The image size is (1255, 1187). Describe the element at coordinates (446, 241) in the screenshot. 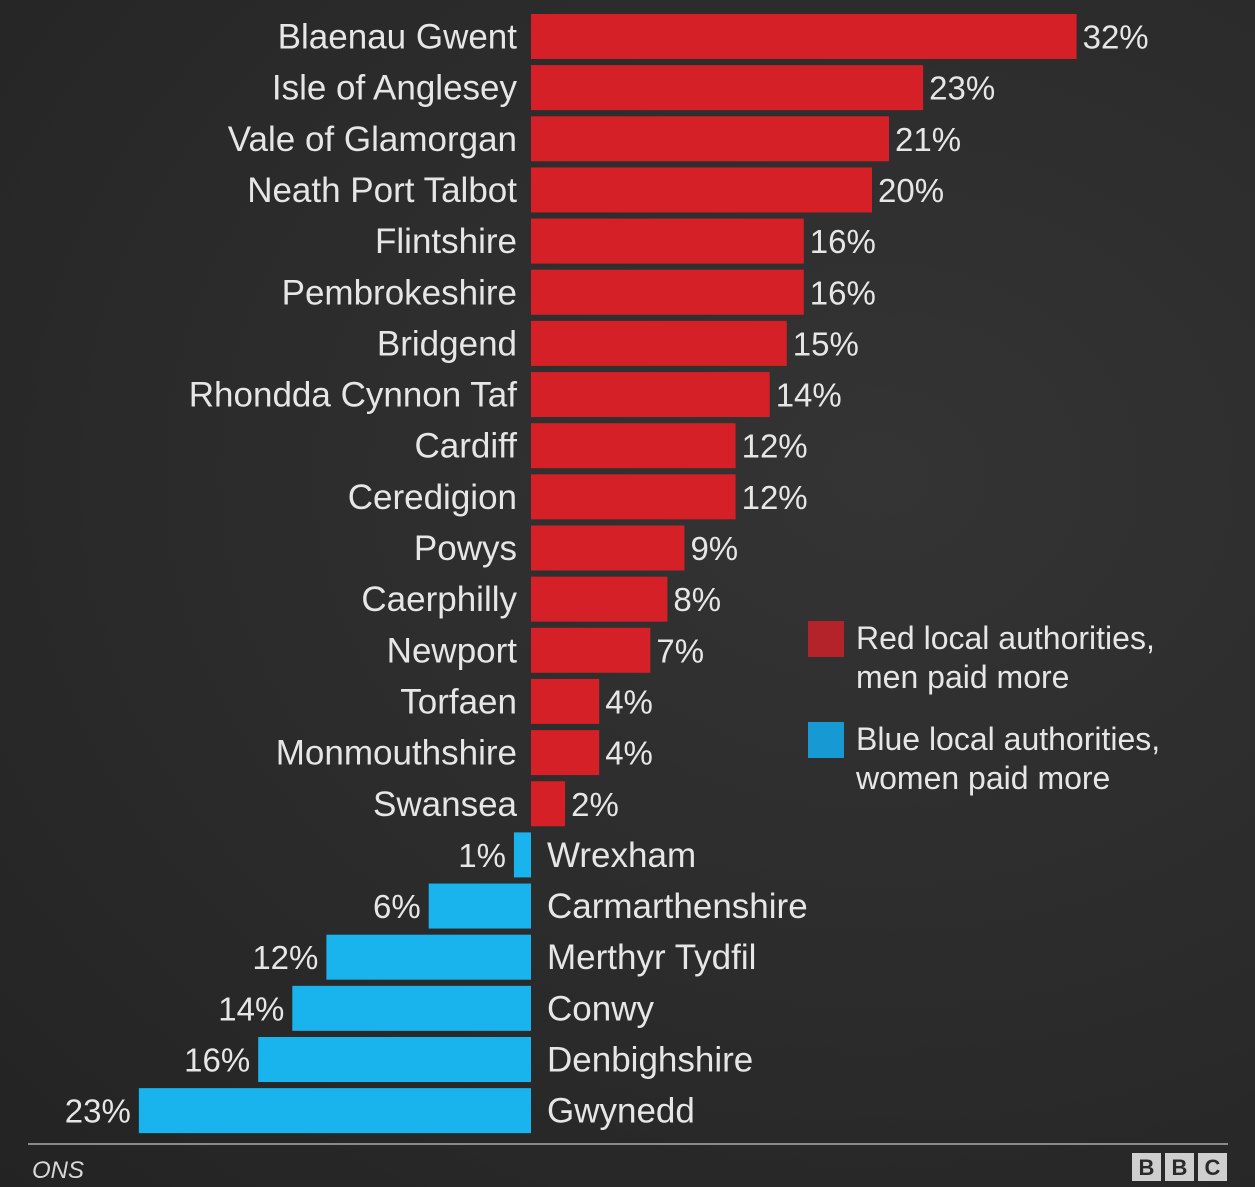

I see `category-label: Flintshire` at that location.